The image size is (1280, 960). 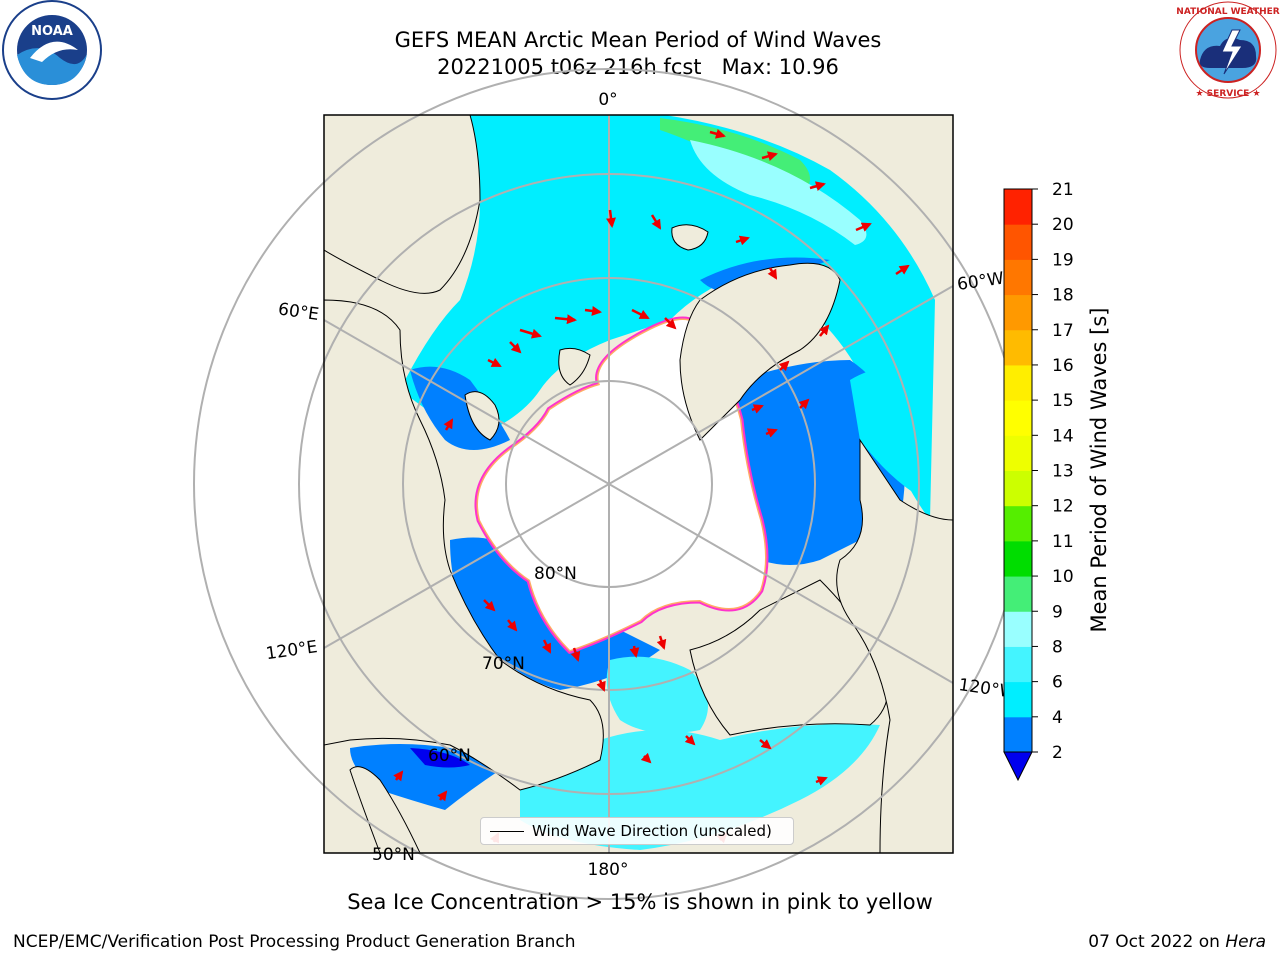 What do you see at coordinates (1057, 753) in the screenshot?
I see `colorbar-tick-label: 2` at bounding box center [1057, 753].